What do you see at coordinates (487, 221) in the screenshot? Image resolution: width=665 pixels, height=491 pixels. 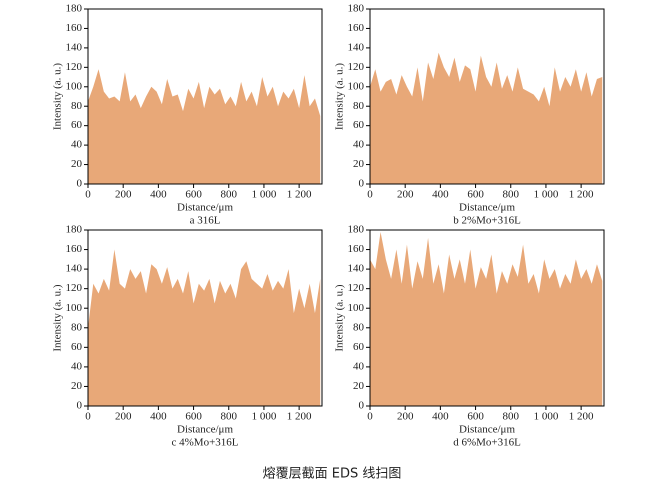 I see `caption: b 2%Mo+316L` at bounding box center [487, 221].